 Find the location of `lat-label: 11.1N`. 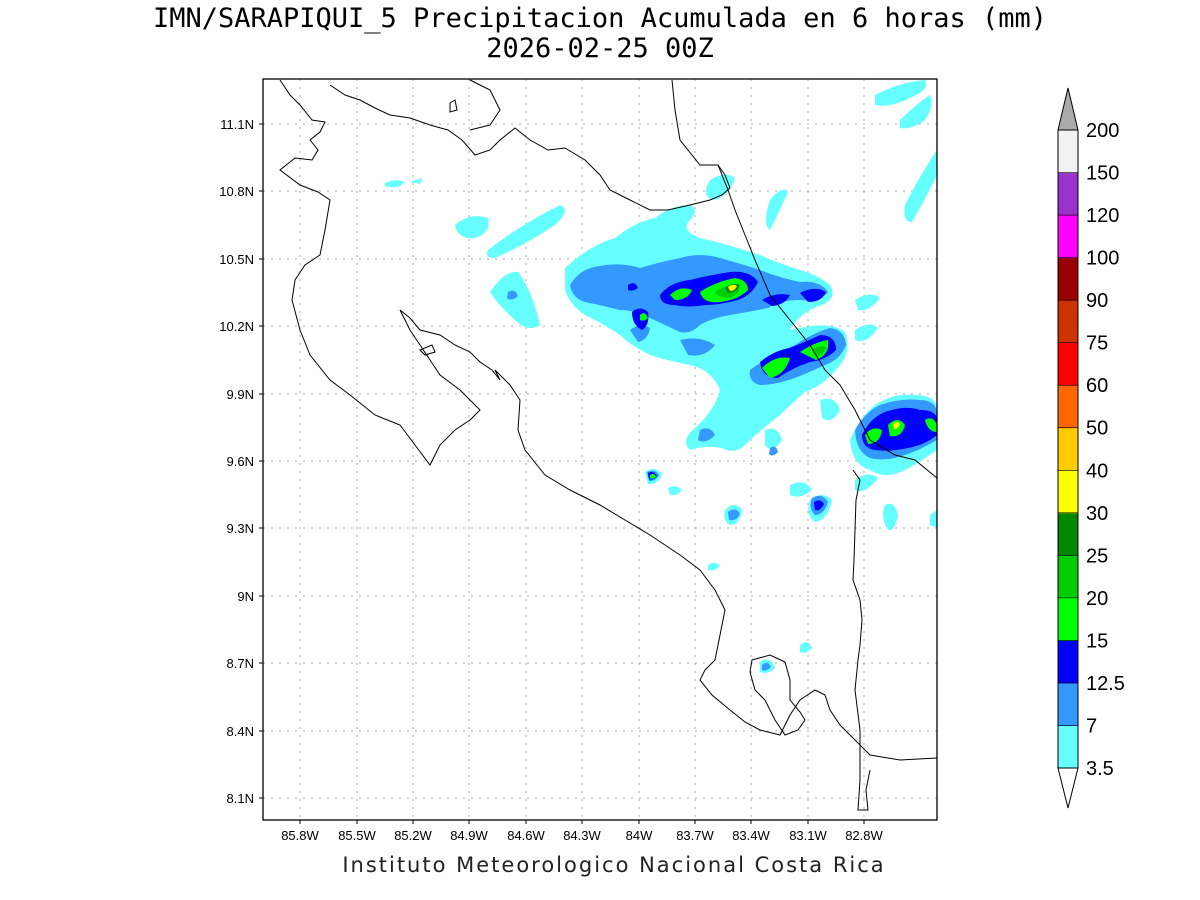

lat-label: 11.1N is located at coordinates (237, 124).